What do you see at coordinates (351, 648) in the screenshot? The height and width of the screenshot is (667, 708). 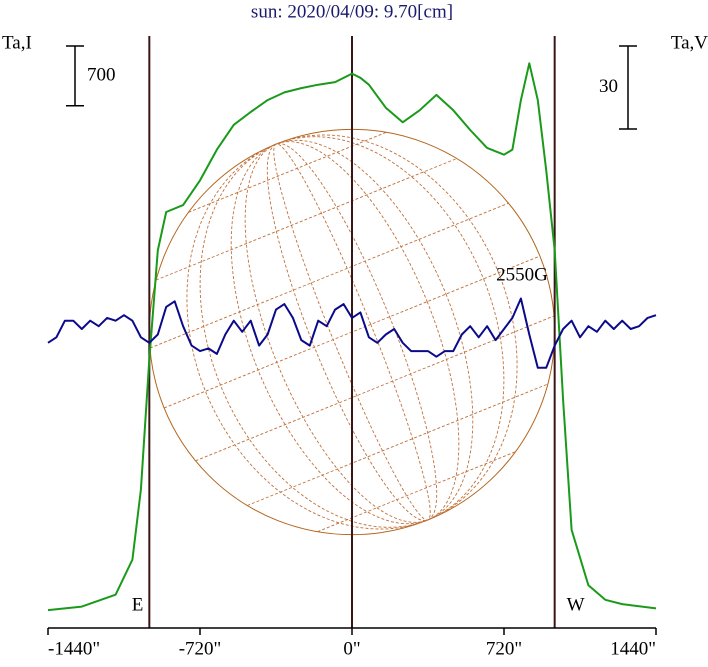 I see `x-tick-label: 0"` at bounding box center [351, 648].